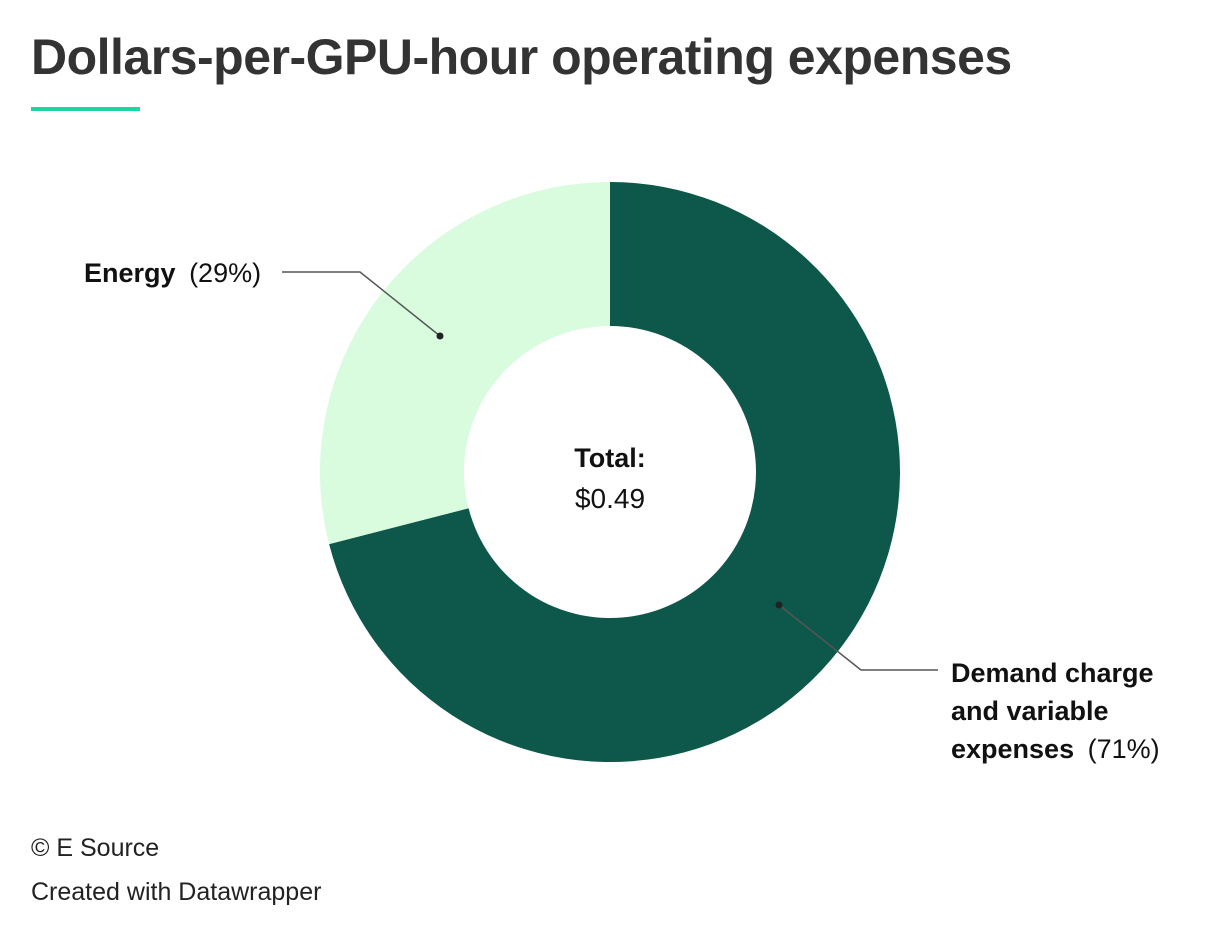  What do you see at coordinates (610, 498) in the screenshot?
I see `center-total-value: $0.49` at bounding box center [610, 498].